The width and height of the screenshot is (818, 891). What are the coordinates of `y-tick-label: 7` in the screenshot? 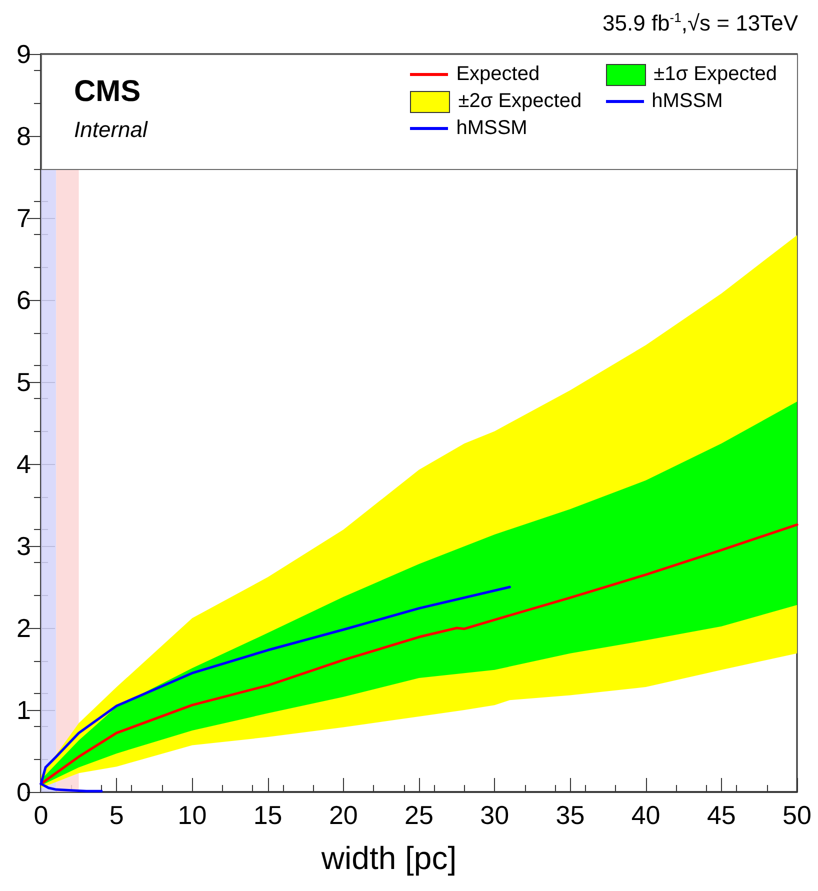 It's located at (23, 218).